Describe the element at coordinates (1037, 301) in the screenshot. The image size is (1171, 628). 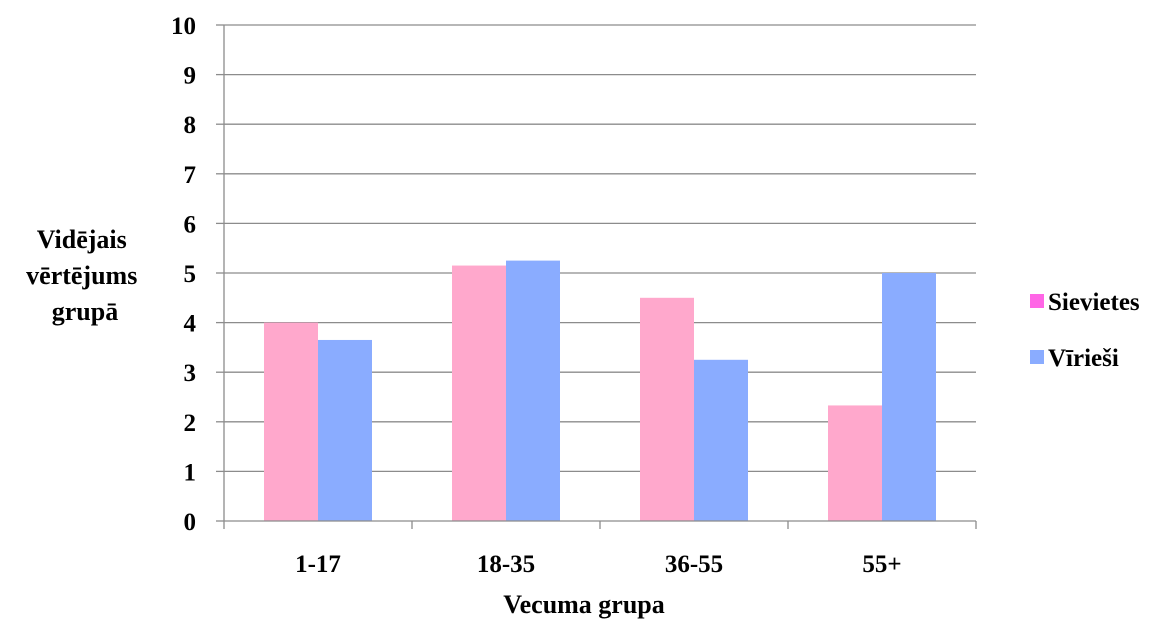
I see `legend-swatch-sievietes` at that location.